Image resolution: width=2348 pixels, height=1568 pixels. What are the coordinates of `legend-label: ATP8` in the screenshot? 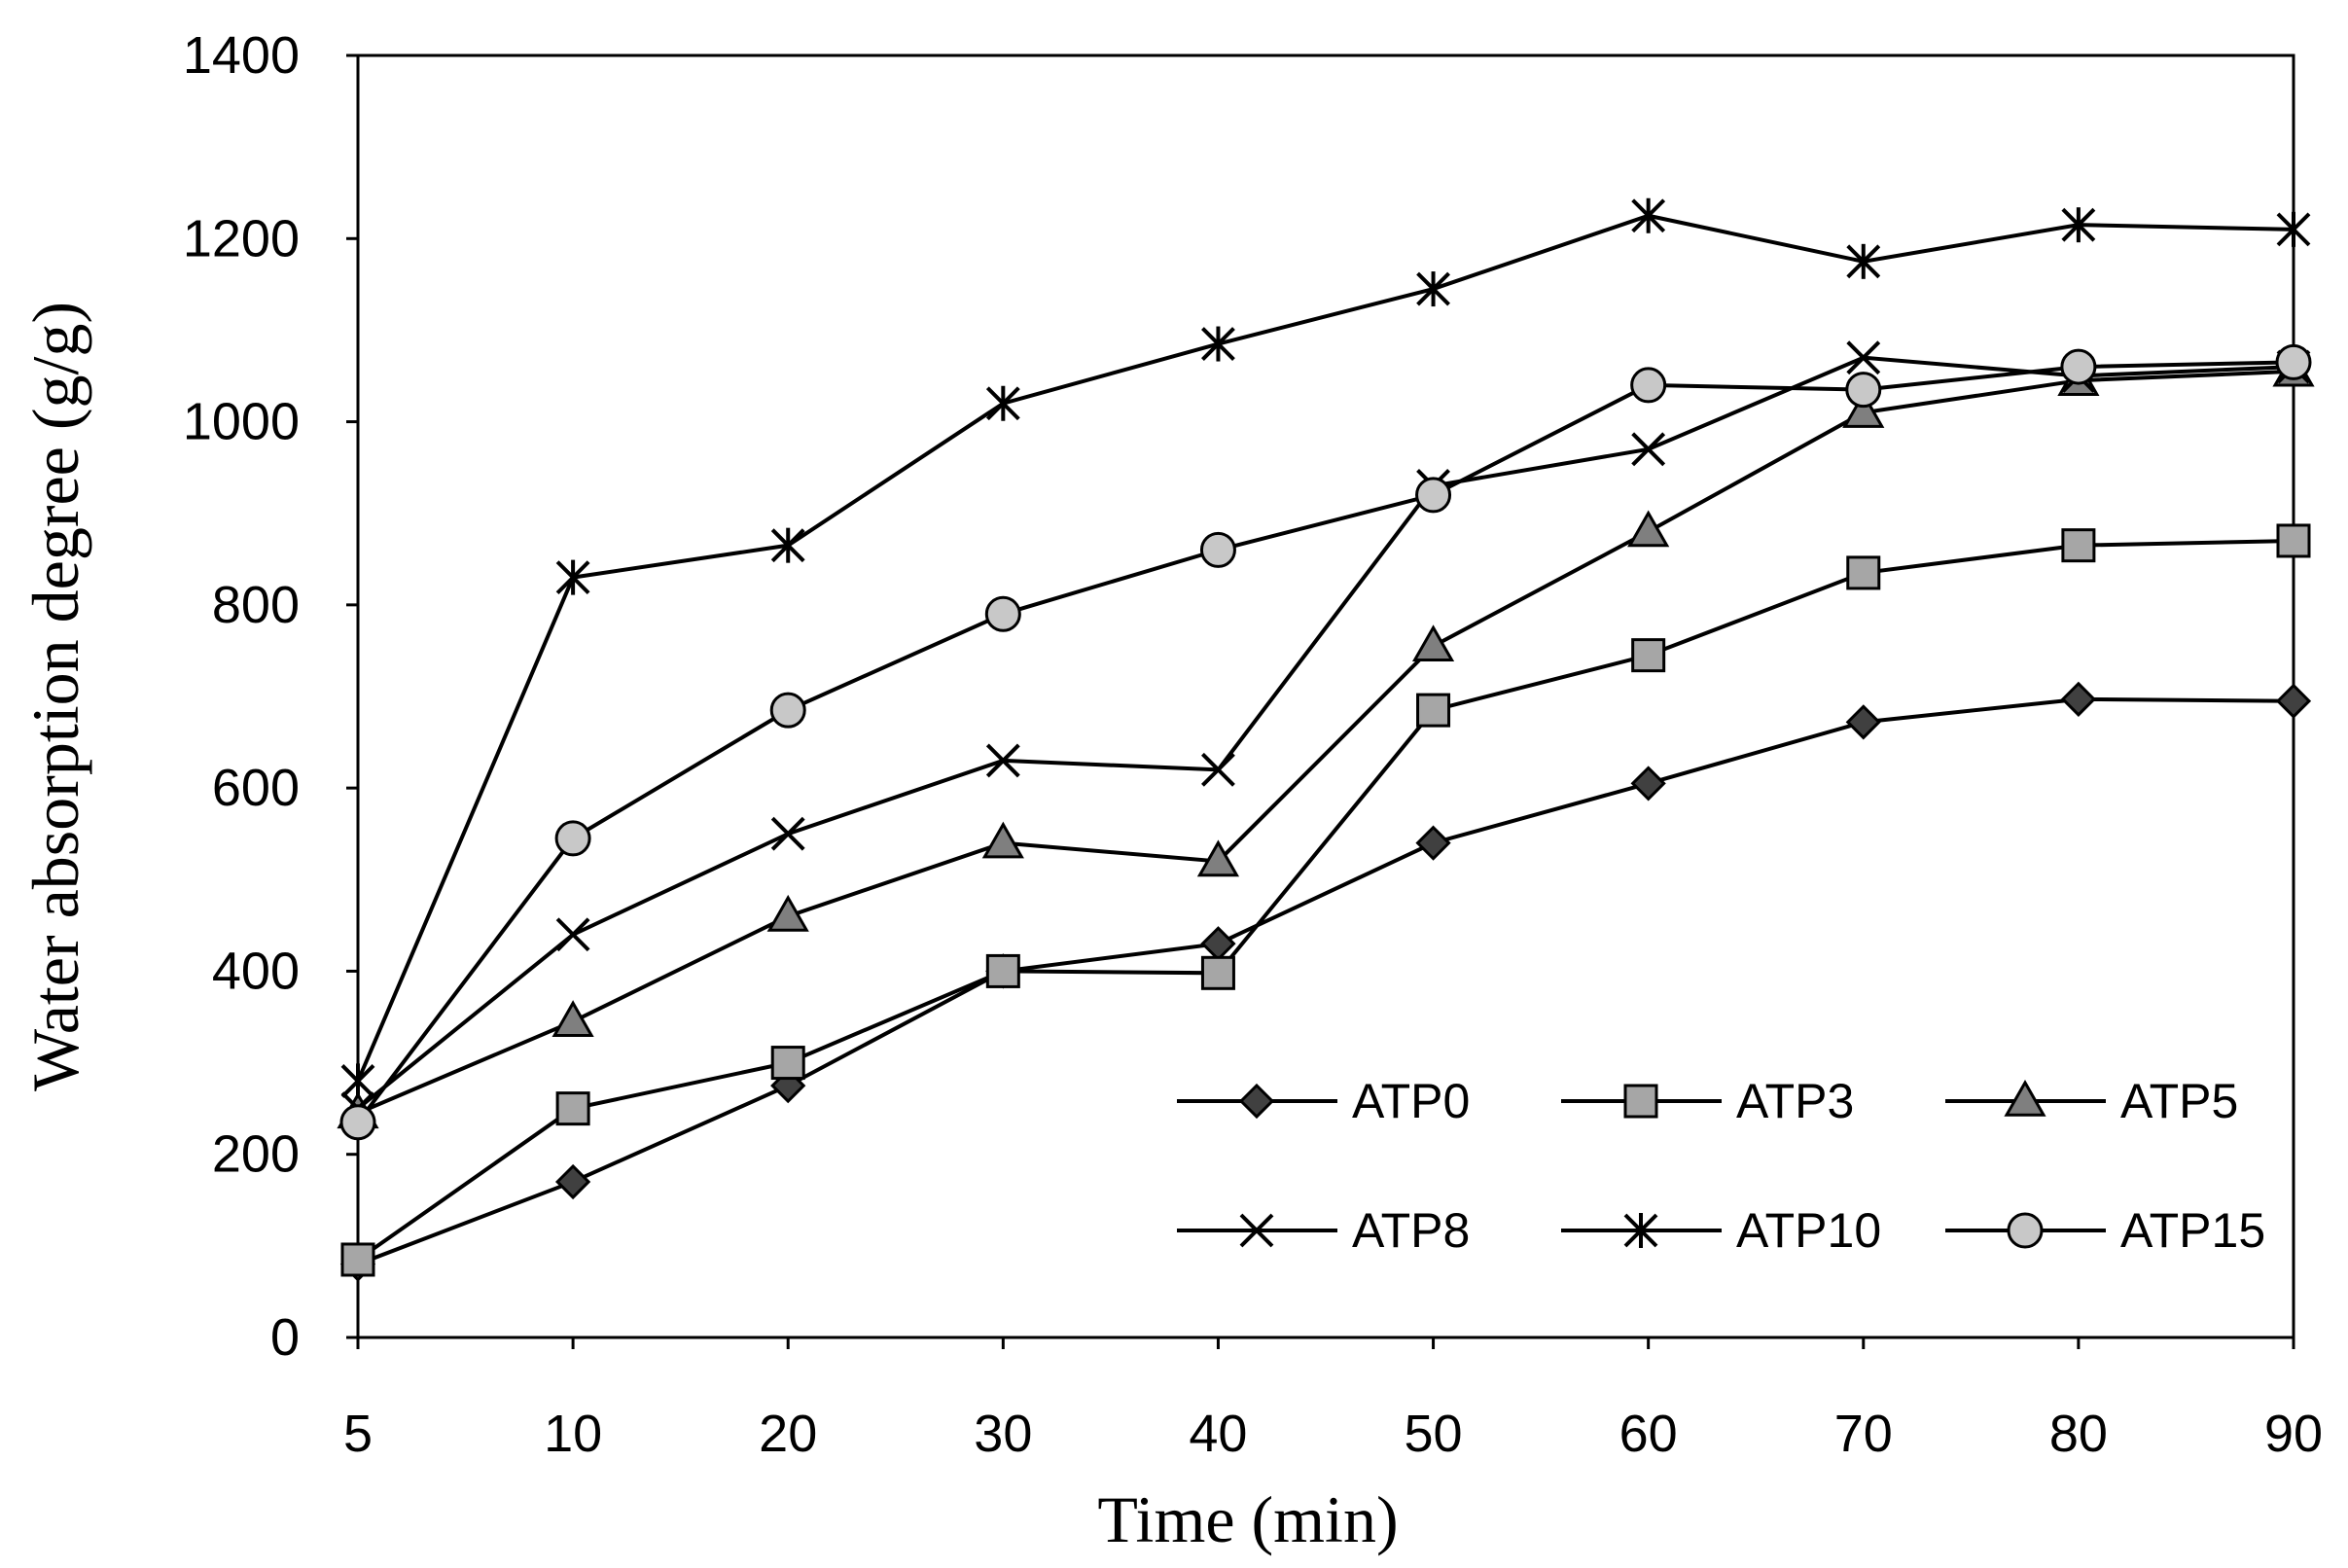 It's located at (1411, 1230).